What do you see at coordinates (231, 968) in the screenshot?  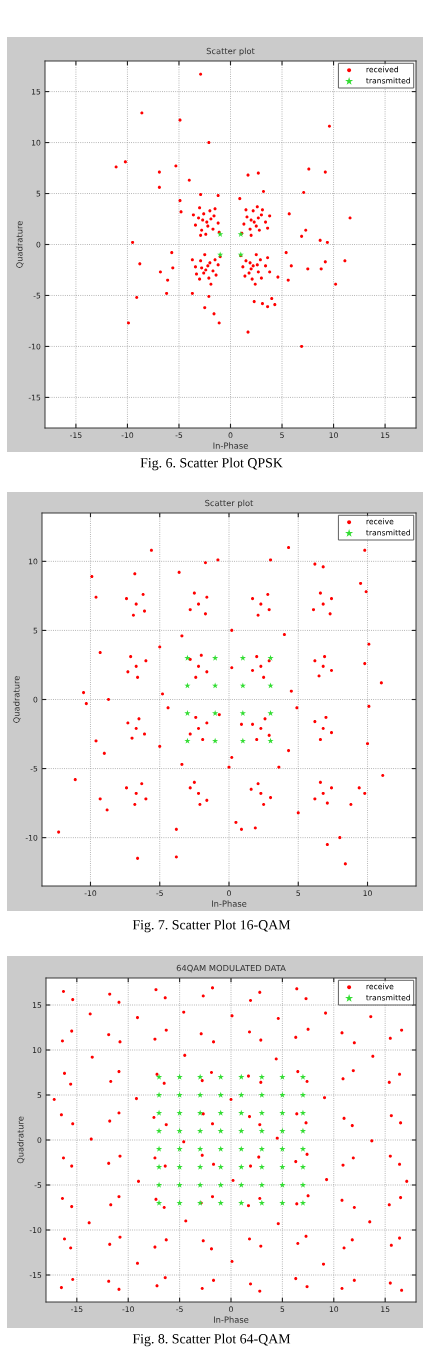 I see `chart-title: 64QAM MODULATED DATA` at bounding box center [231, 968].